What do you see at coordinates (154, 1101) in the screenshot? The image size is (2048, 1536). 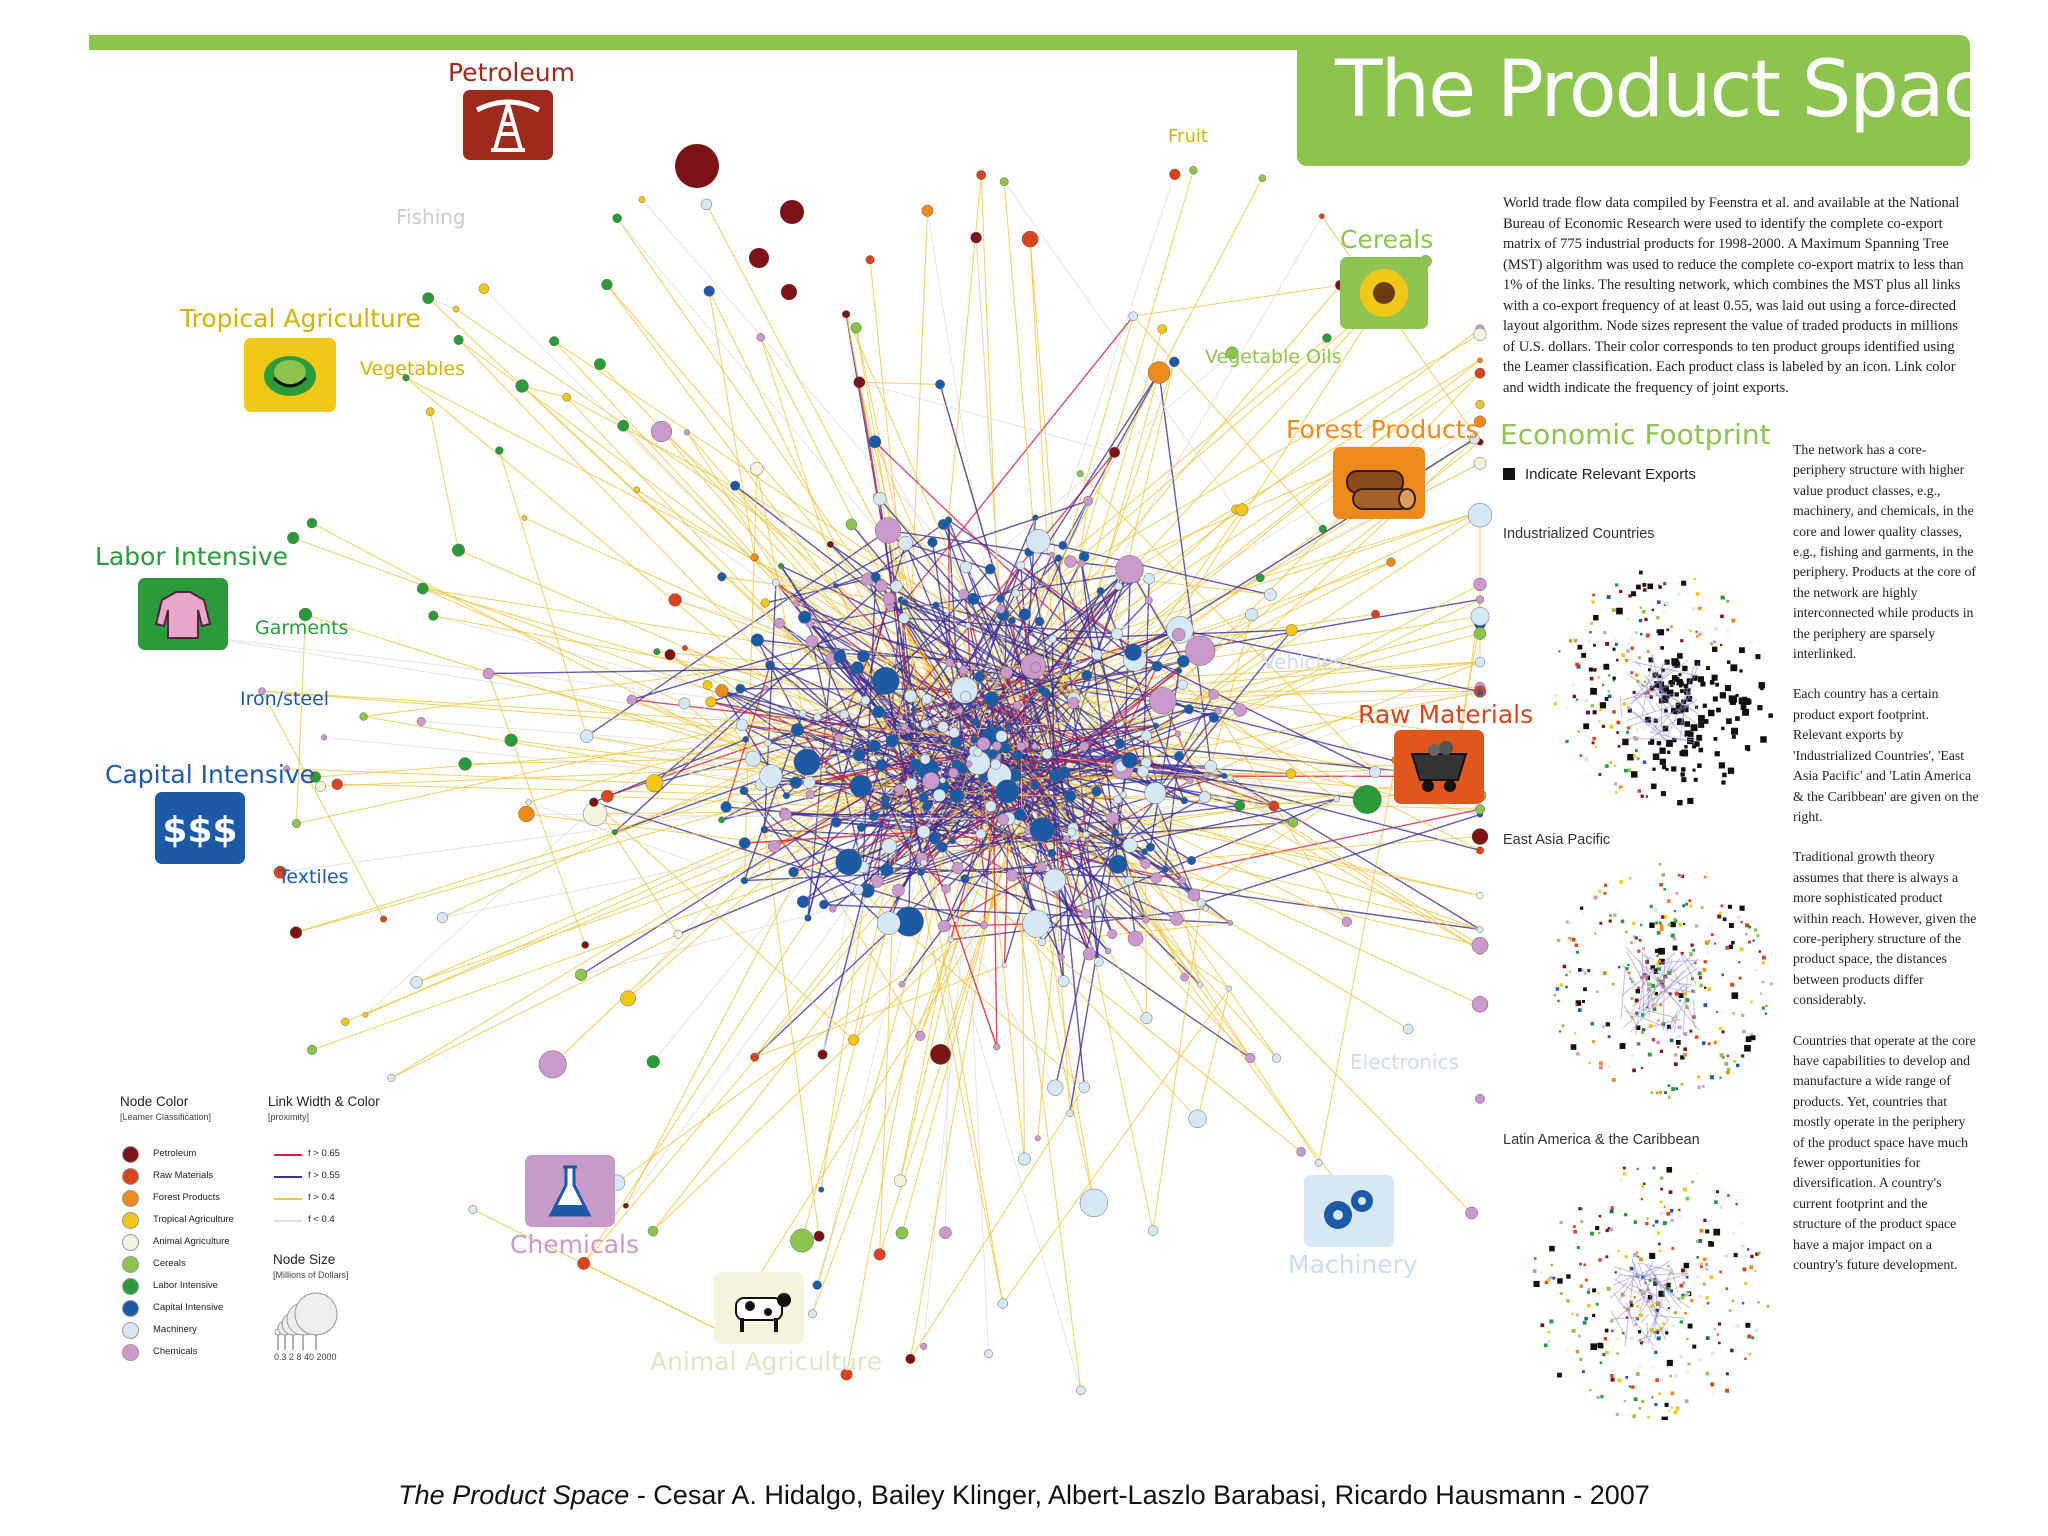 I see `legend-node-color-title: Node Color` at bounding box center [154, 1101].